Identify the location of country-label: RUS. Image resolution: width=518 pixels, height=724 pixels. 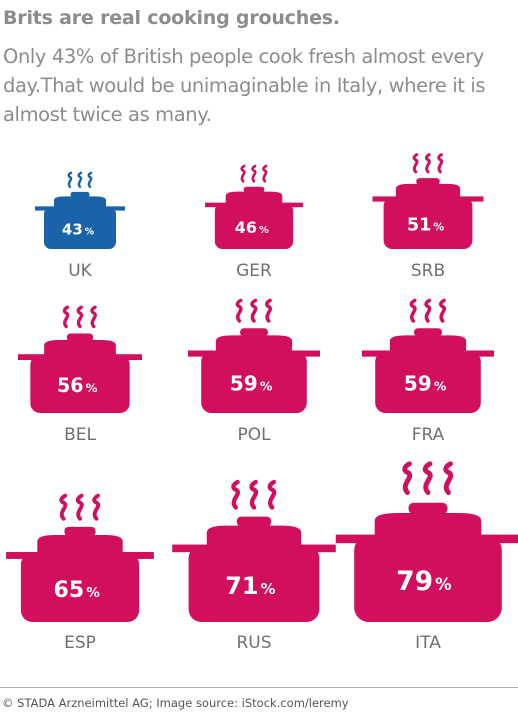
(253, 643).